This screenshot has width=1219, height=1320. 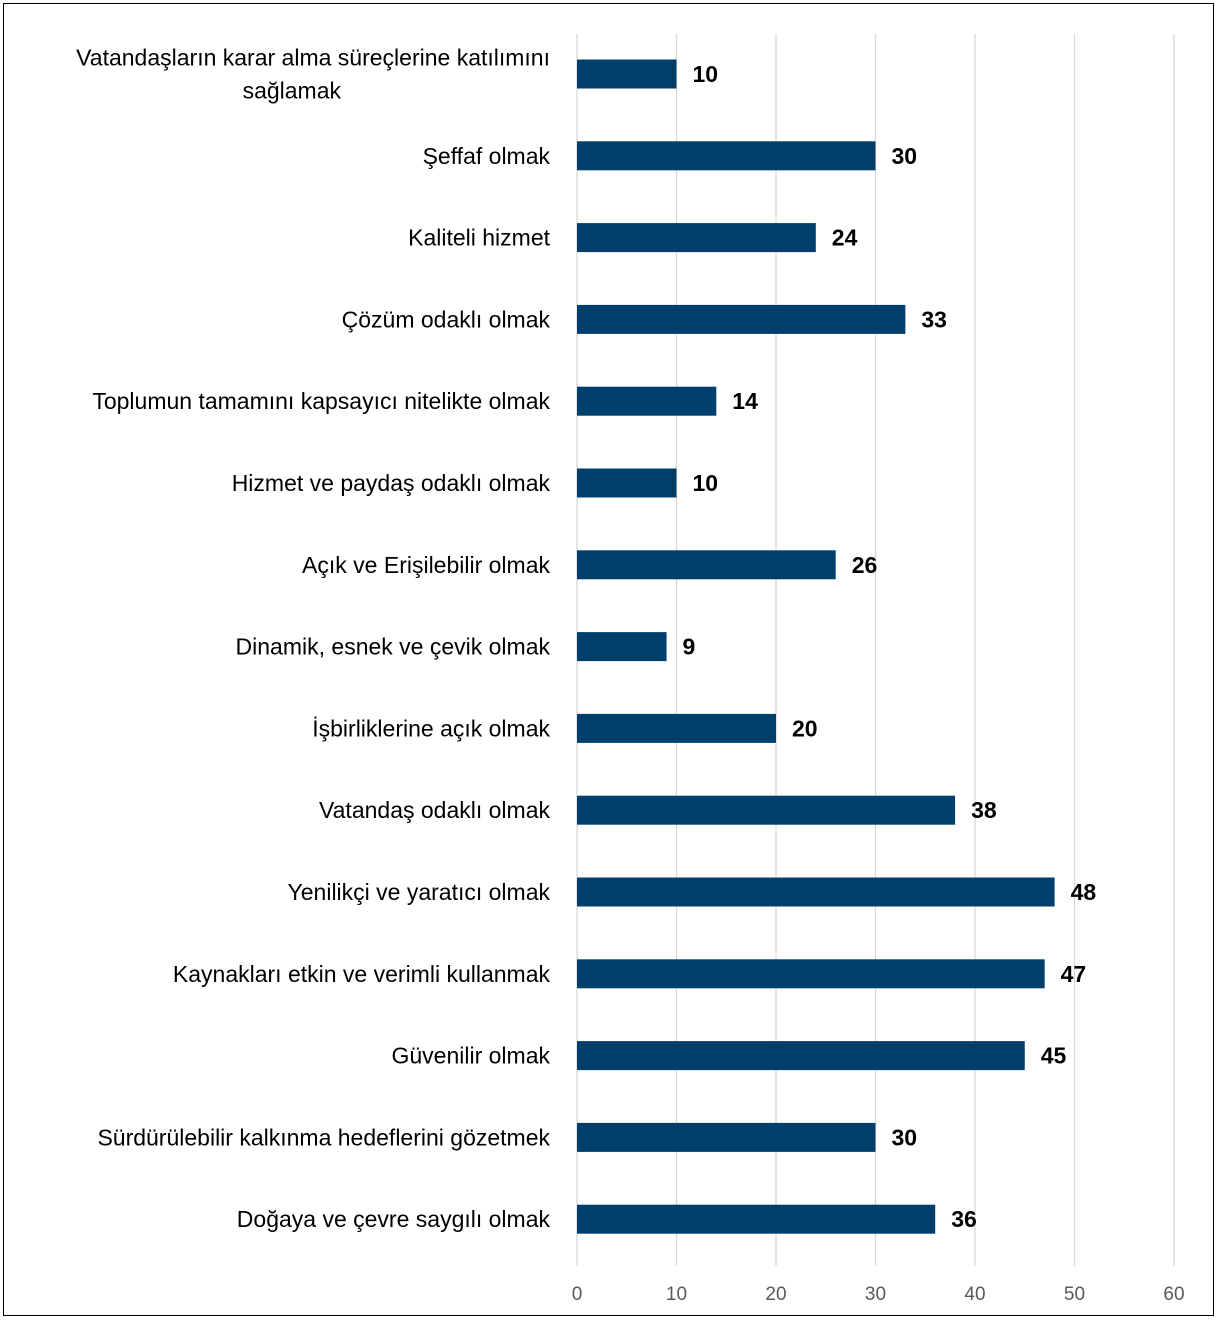 I want to click on category-label: Kaynakları etkin ve verimli kullanmak, so click(x=362, y=974).